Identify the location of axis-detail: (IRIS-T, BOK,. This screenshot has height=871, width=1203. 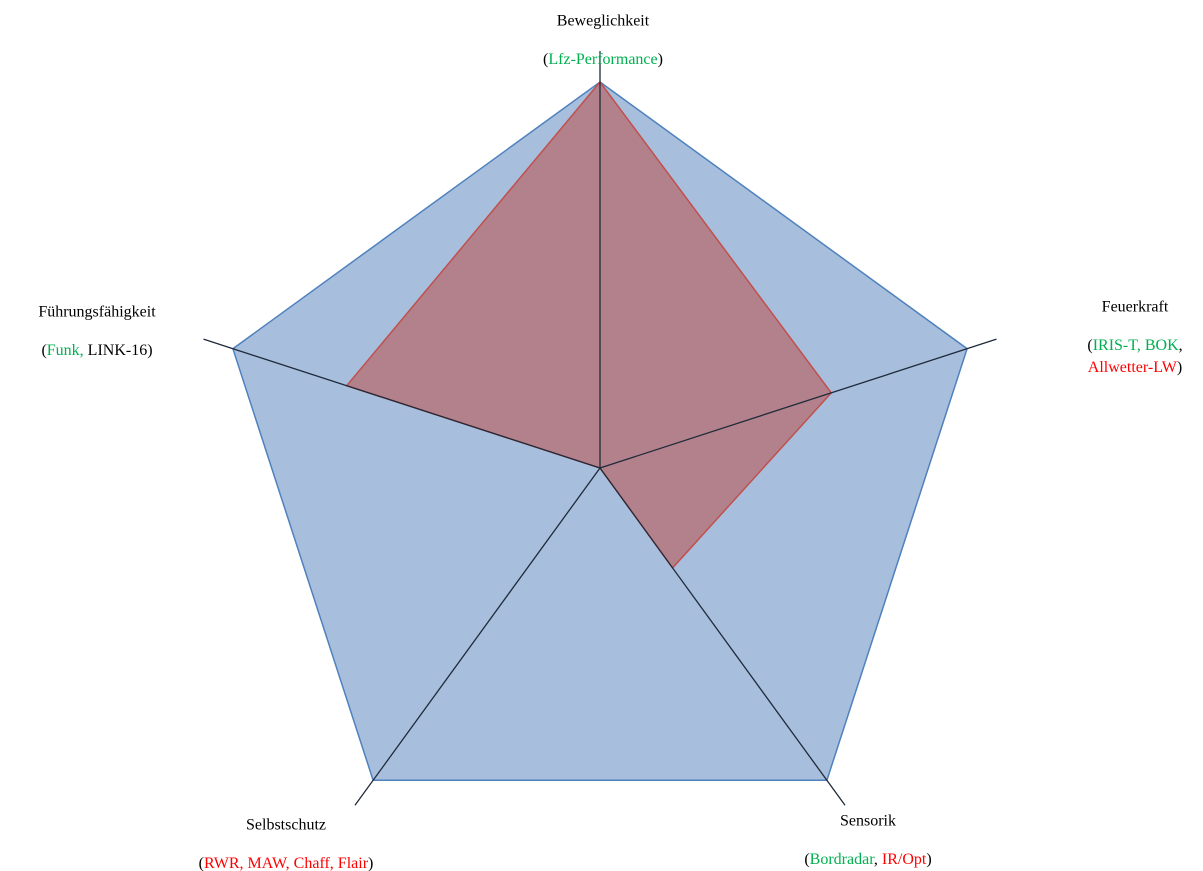
(1134, 345).